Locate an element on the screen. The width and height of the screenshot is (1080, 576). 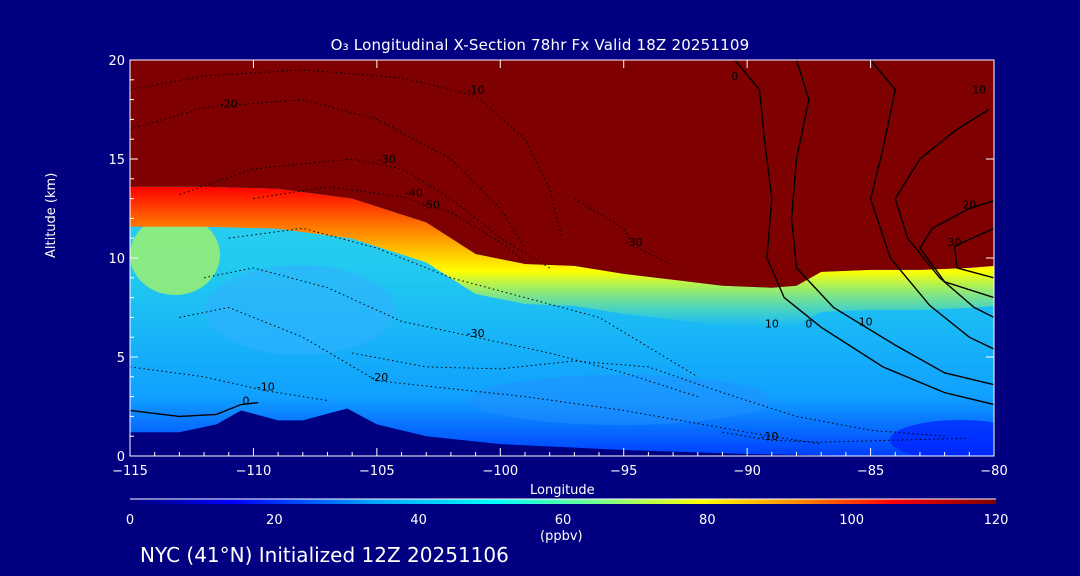
blue-patch-east is located at coordinates (620, 400).